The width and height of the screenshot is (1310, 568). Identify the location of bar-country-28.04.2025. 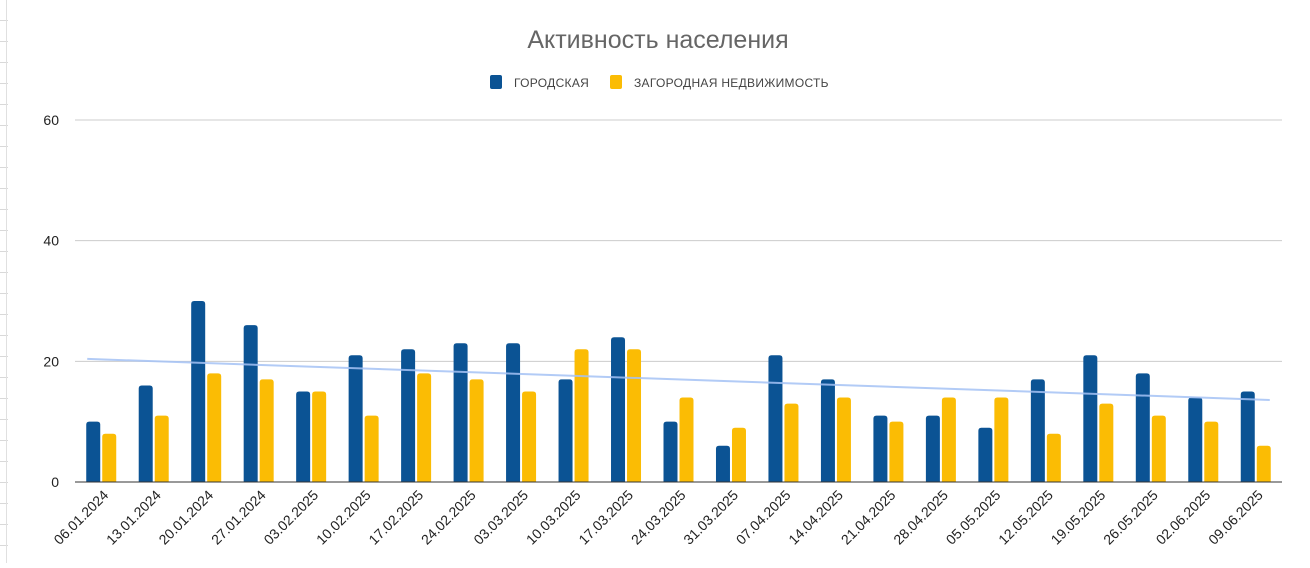
(948, 439).